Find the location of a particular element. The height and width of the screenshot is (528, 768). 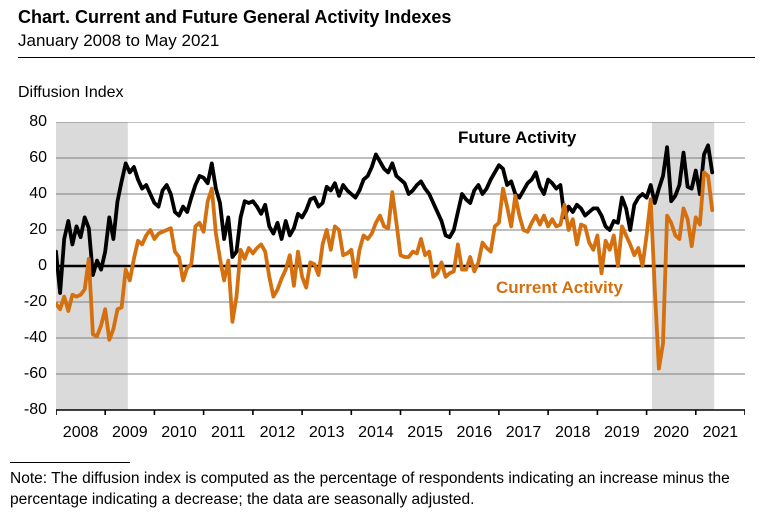

y-tick-label: -60 is located at coordinates (35, 373).